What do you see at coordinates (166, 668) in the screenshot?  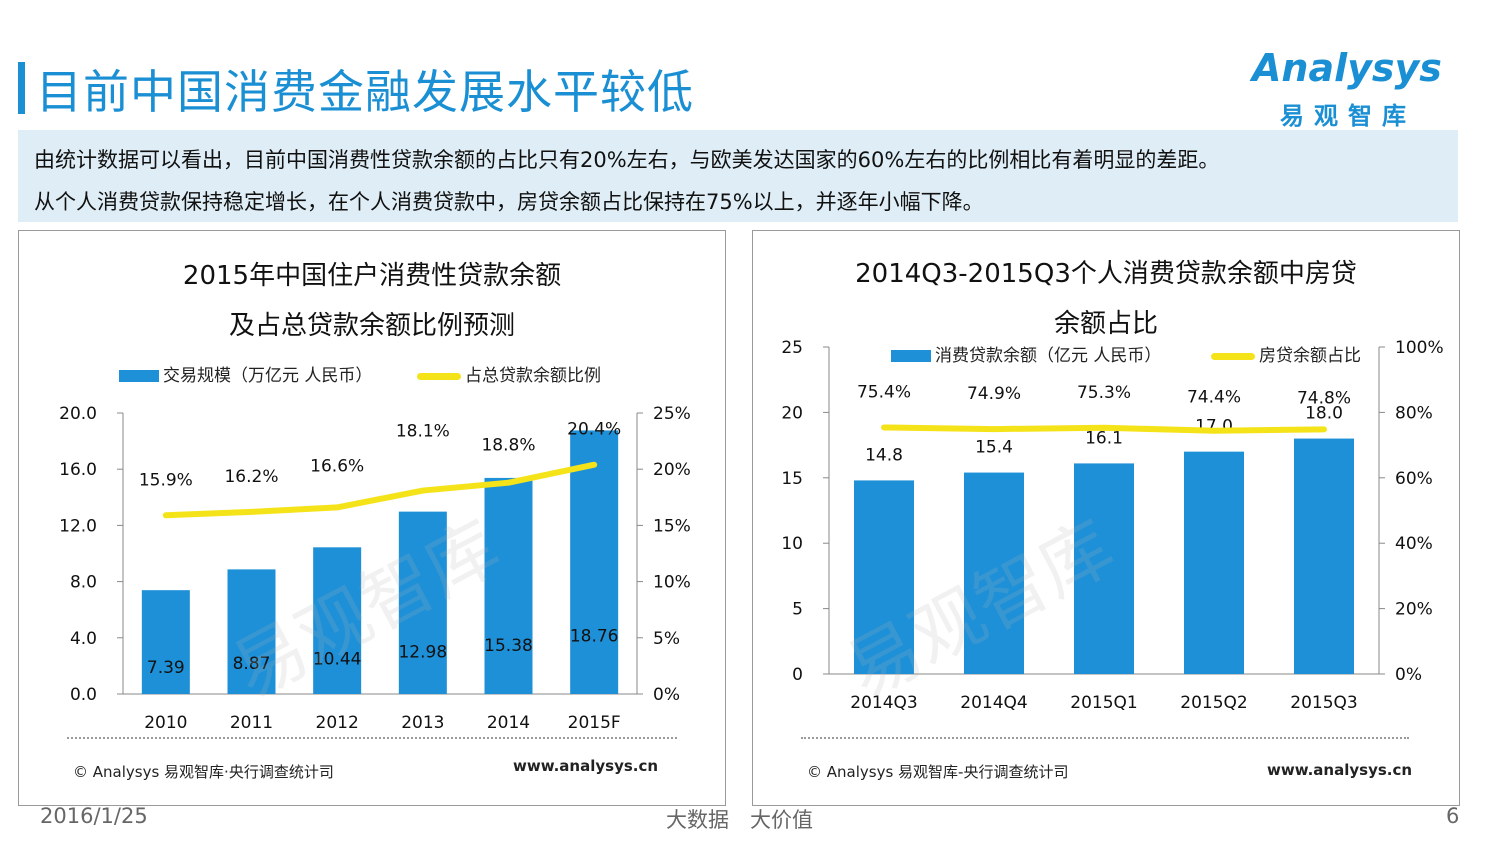 I see `bar-value-label: 7.39` at bounding box center [166, 668].